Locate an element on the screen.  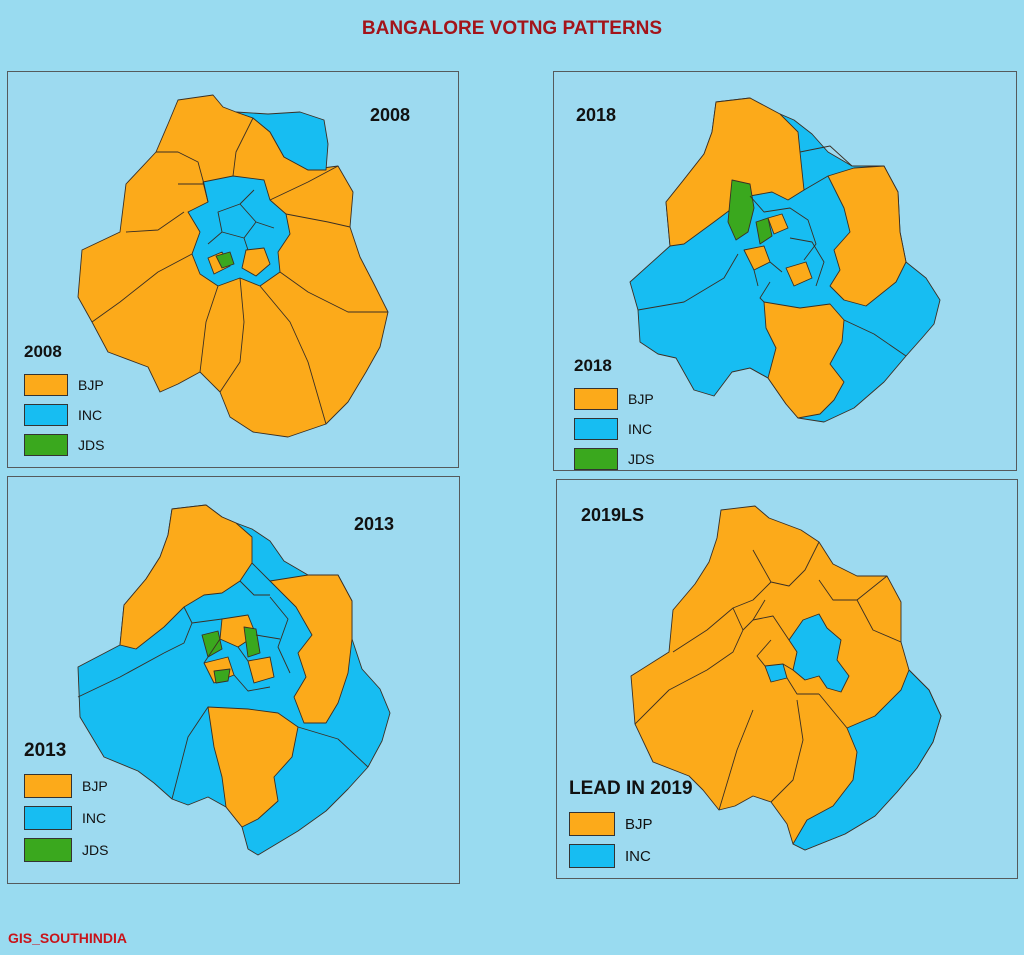
region-inc-north is located at coordinates (282, 141).